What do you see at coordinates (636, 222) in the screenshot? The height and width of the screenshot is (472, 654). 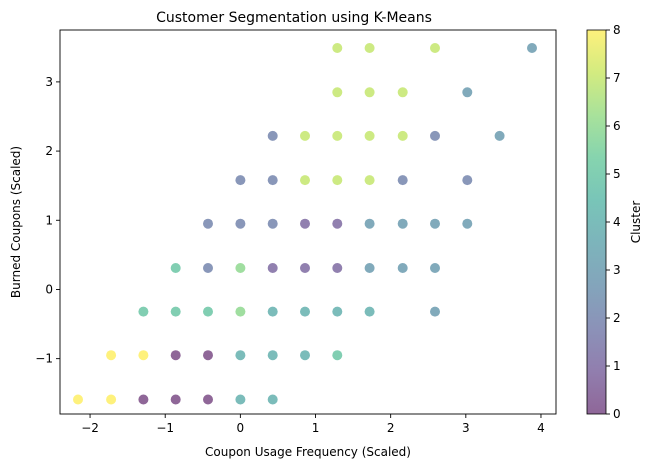 I see `colorbar-label: Cluster` at bounding box center [636, 222].